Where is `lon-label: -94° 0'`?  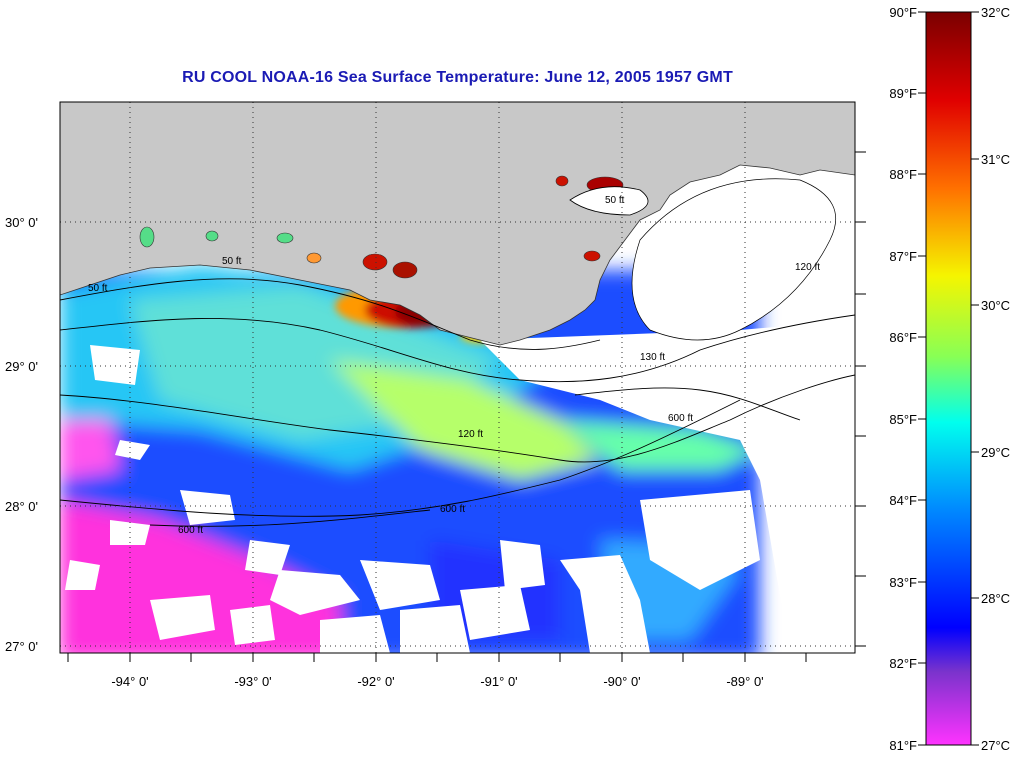
lon-label: -94° 0' is located at coordinates (129, 681).